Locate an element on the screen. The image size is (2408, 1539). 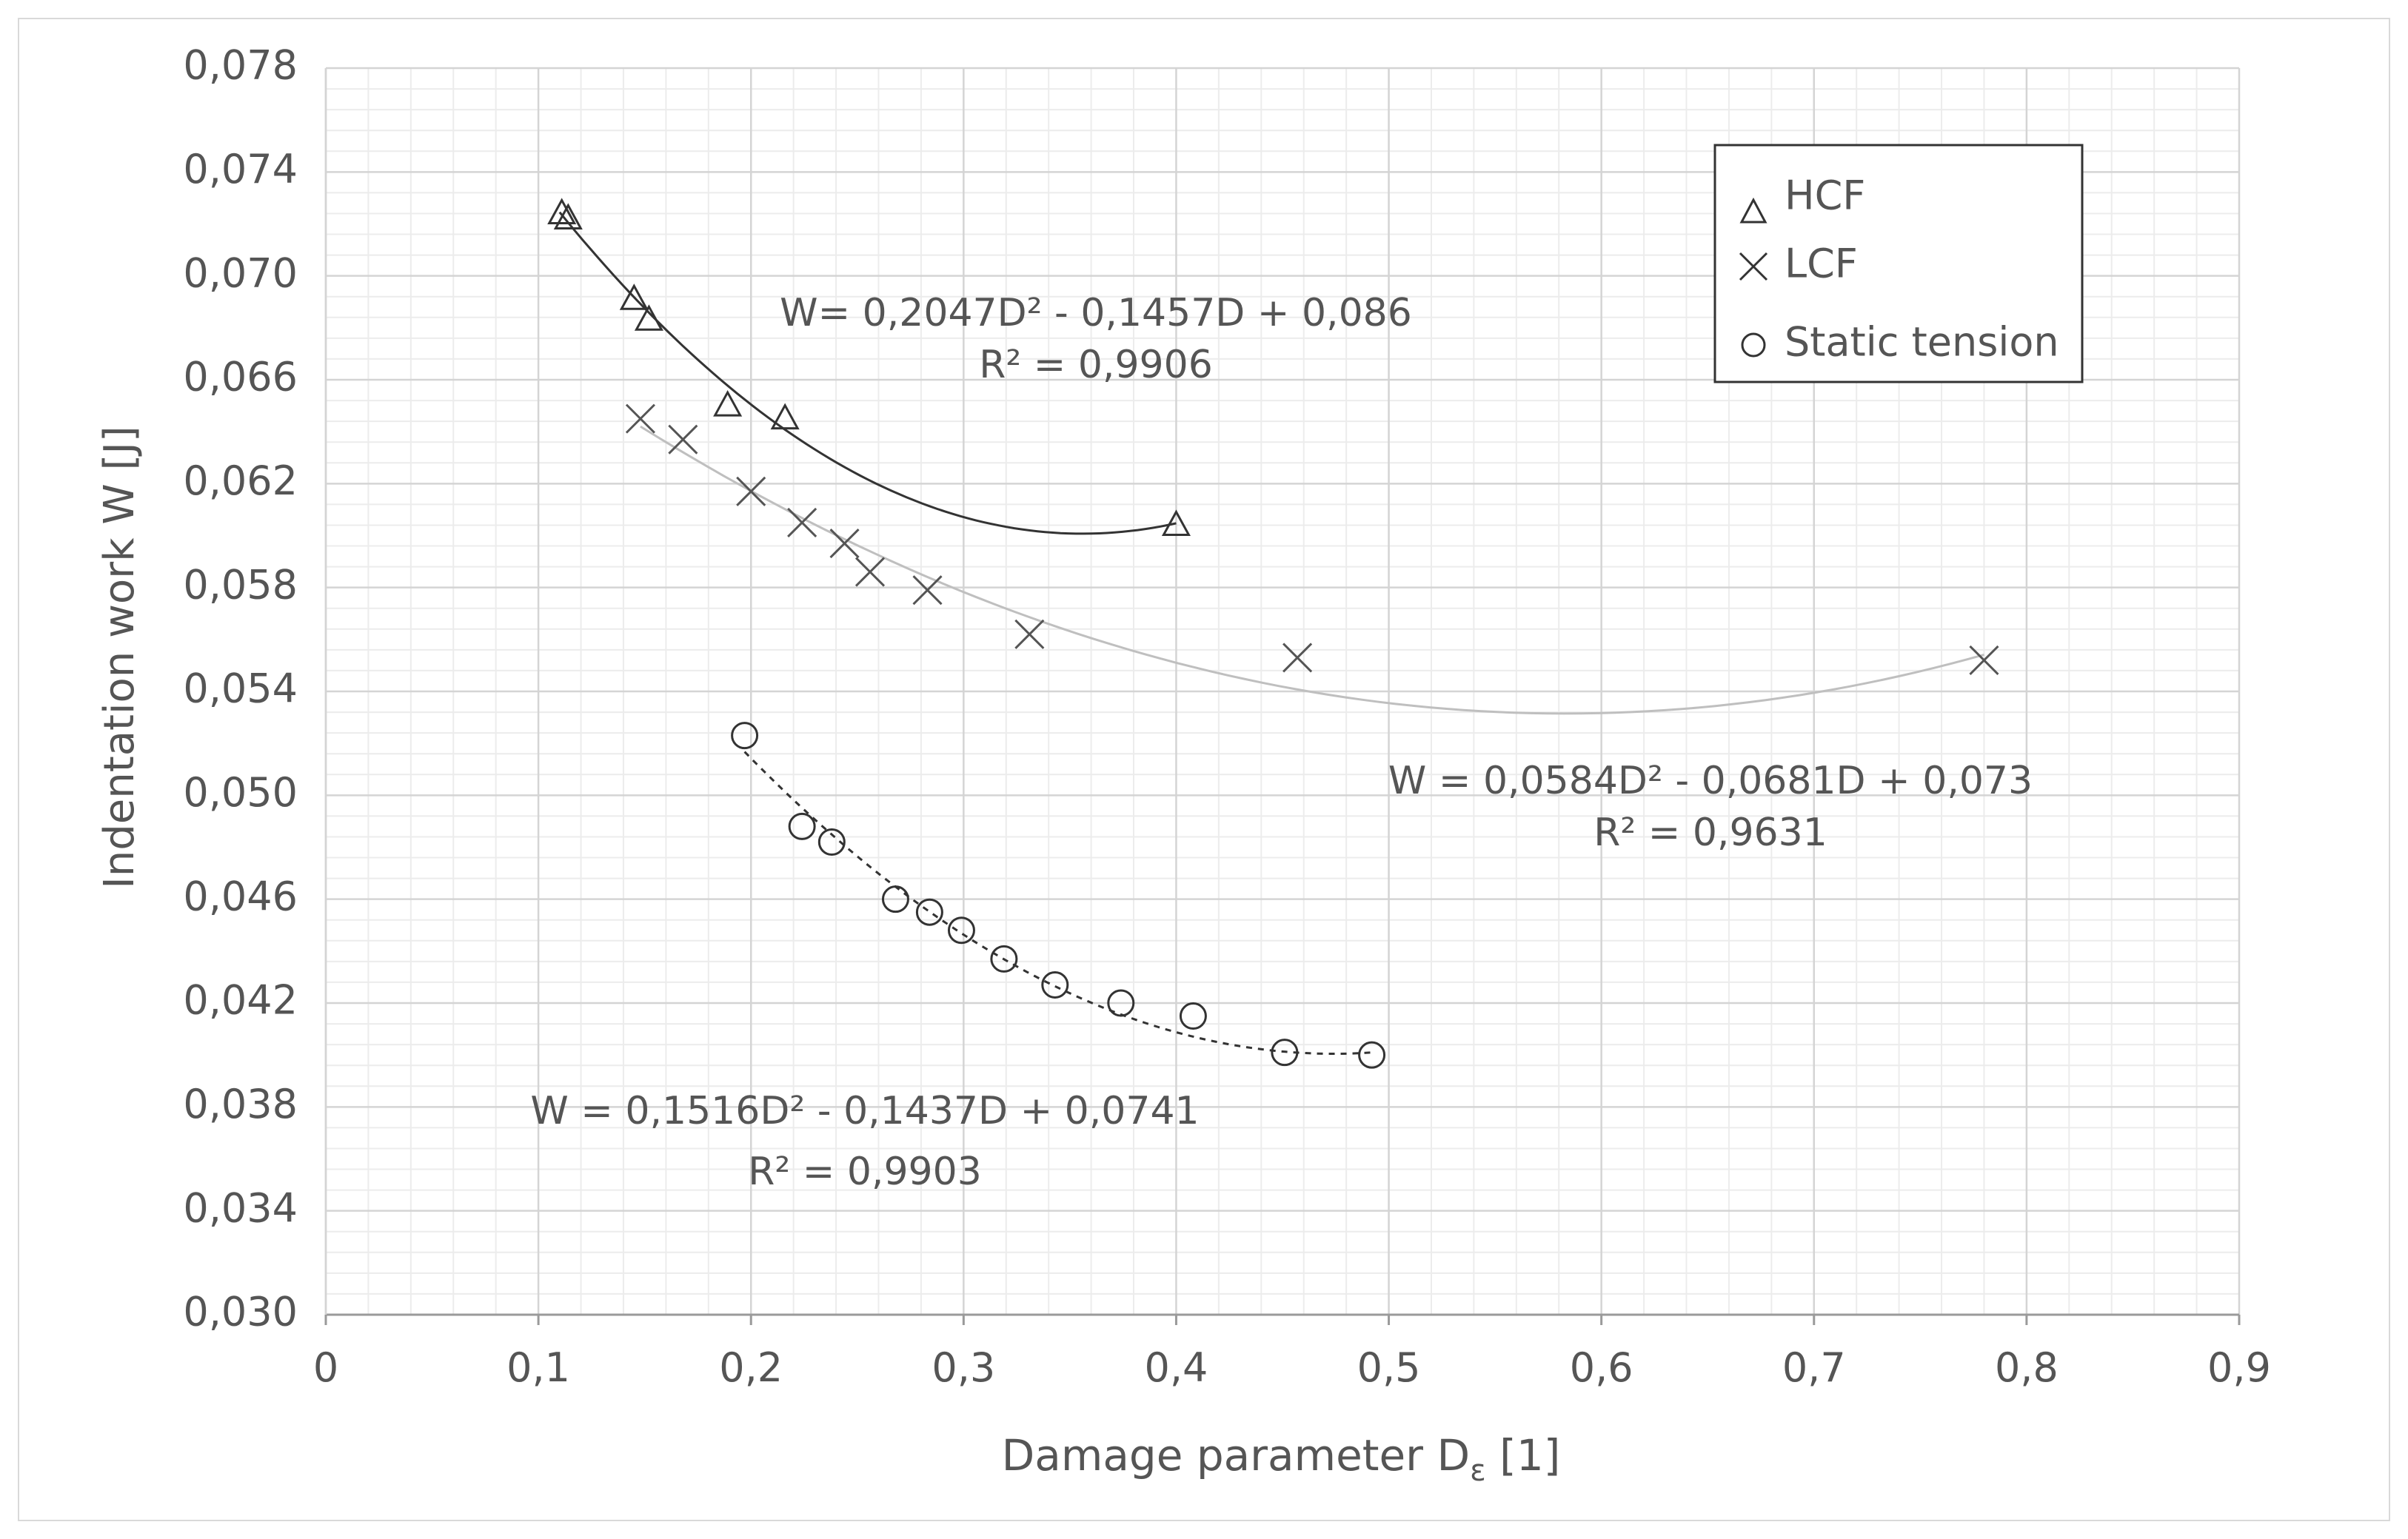
legend-label-hcf: HCF is located at coordinates (1825, 196).